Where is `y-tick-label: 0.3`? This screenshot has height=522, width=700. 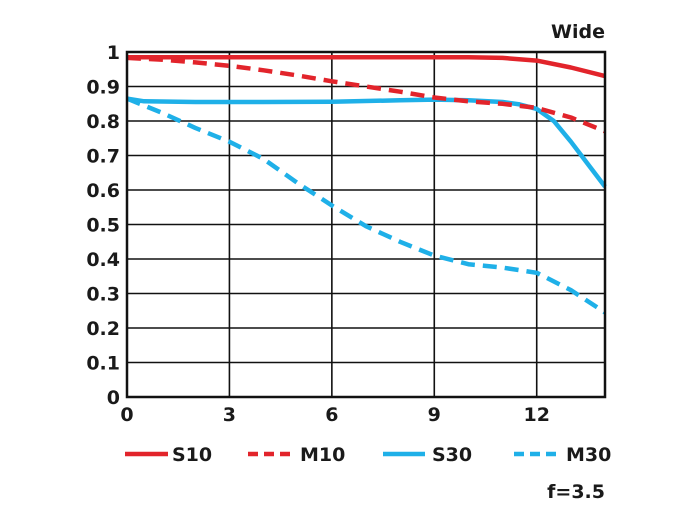
y-tick-label: 0.3 is located at coordinates (103, 295).